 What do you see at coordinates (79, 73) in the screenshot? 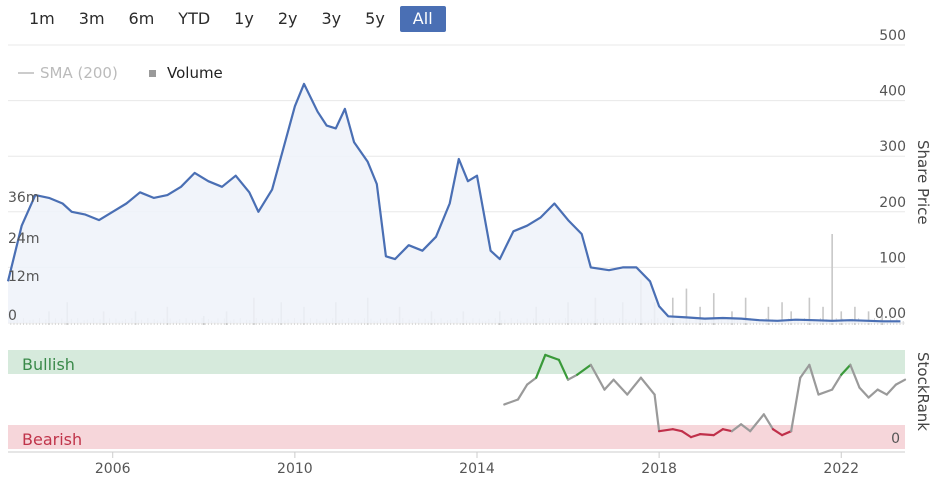
I see `sma-legend-label: SMA (200)` at bounding box center [79, 73].